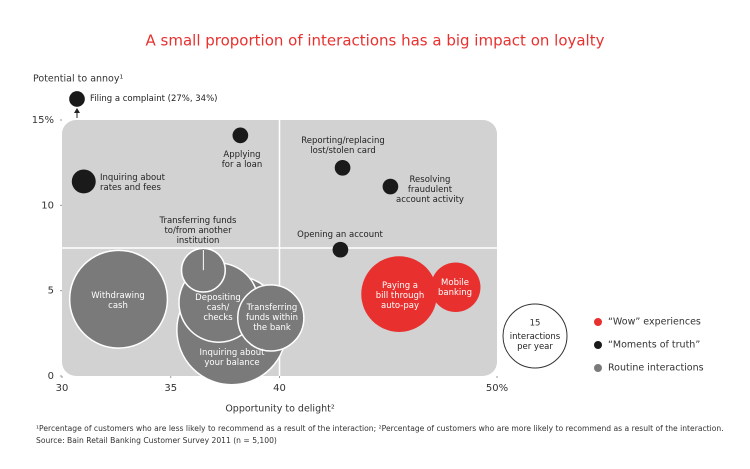  What do you see at coordinates (340, 235) in the screenshot?
I see `bubble-label: Opening an account` at bounding box center [340, 235].